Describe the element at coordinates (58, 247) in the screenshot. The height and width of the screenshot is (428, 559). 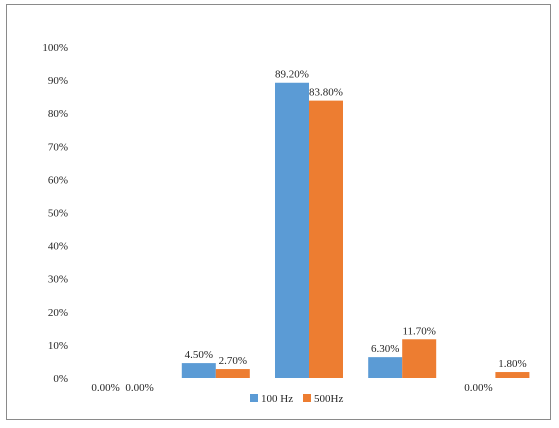
I see `y-tick-label: 40%` at that location.